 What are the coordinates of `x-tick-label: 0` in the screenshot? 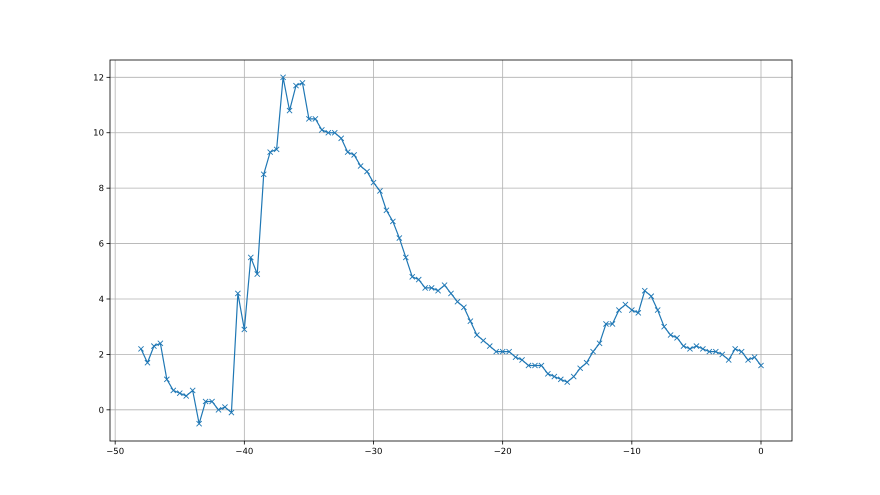 It's located at (761, 452).